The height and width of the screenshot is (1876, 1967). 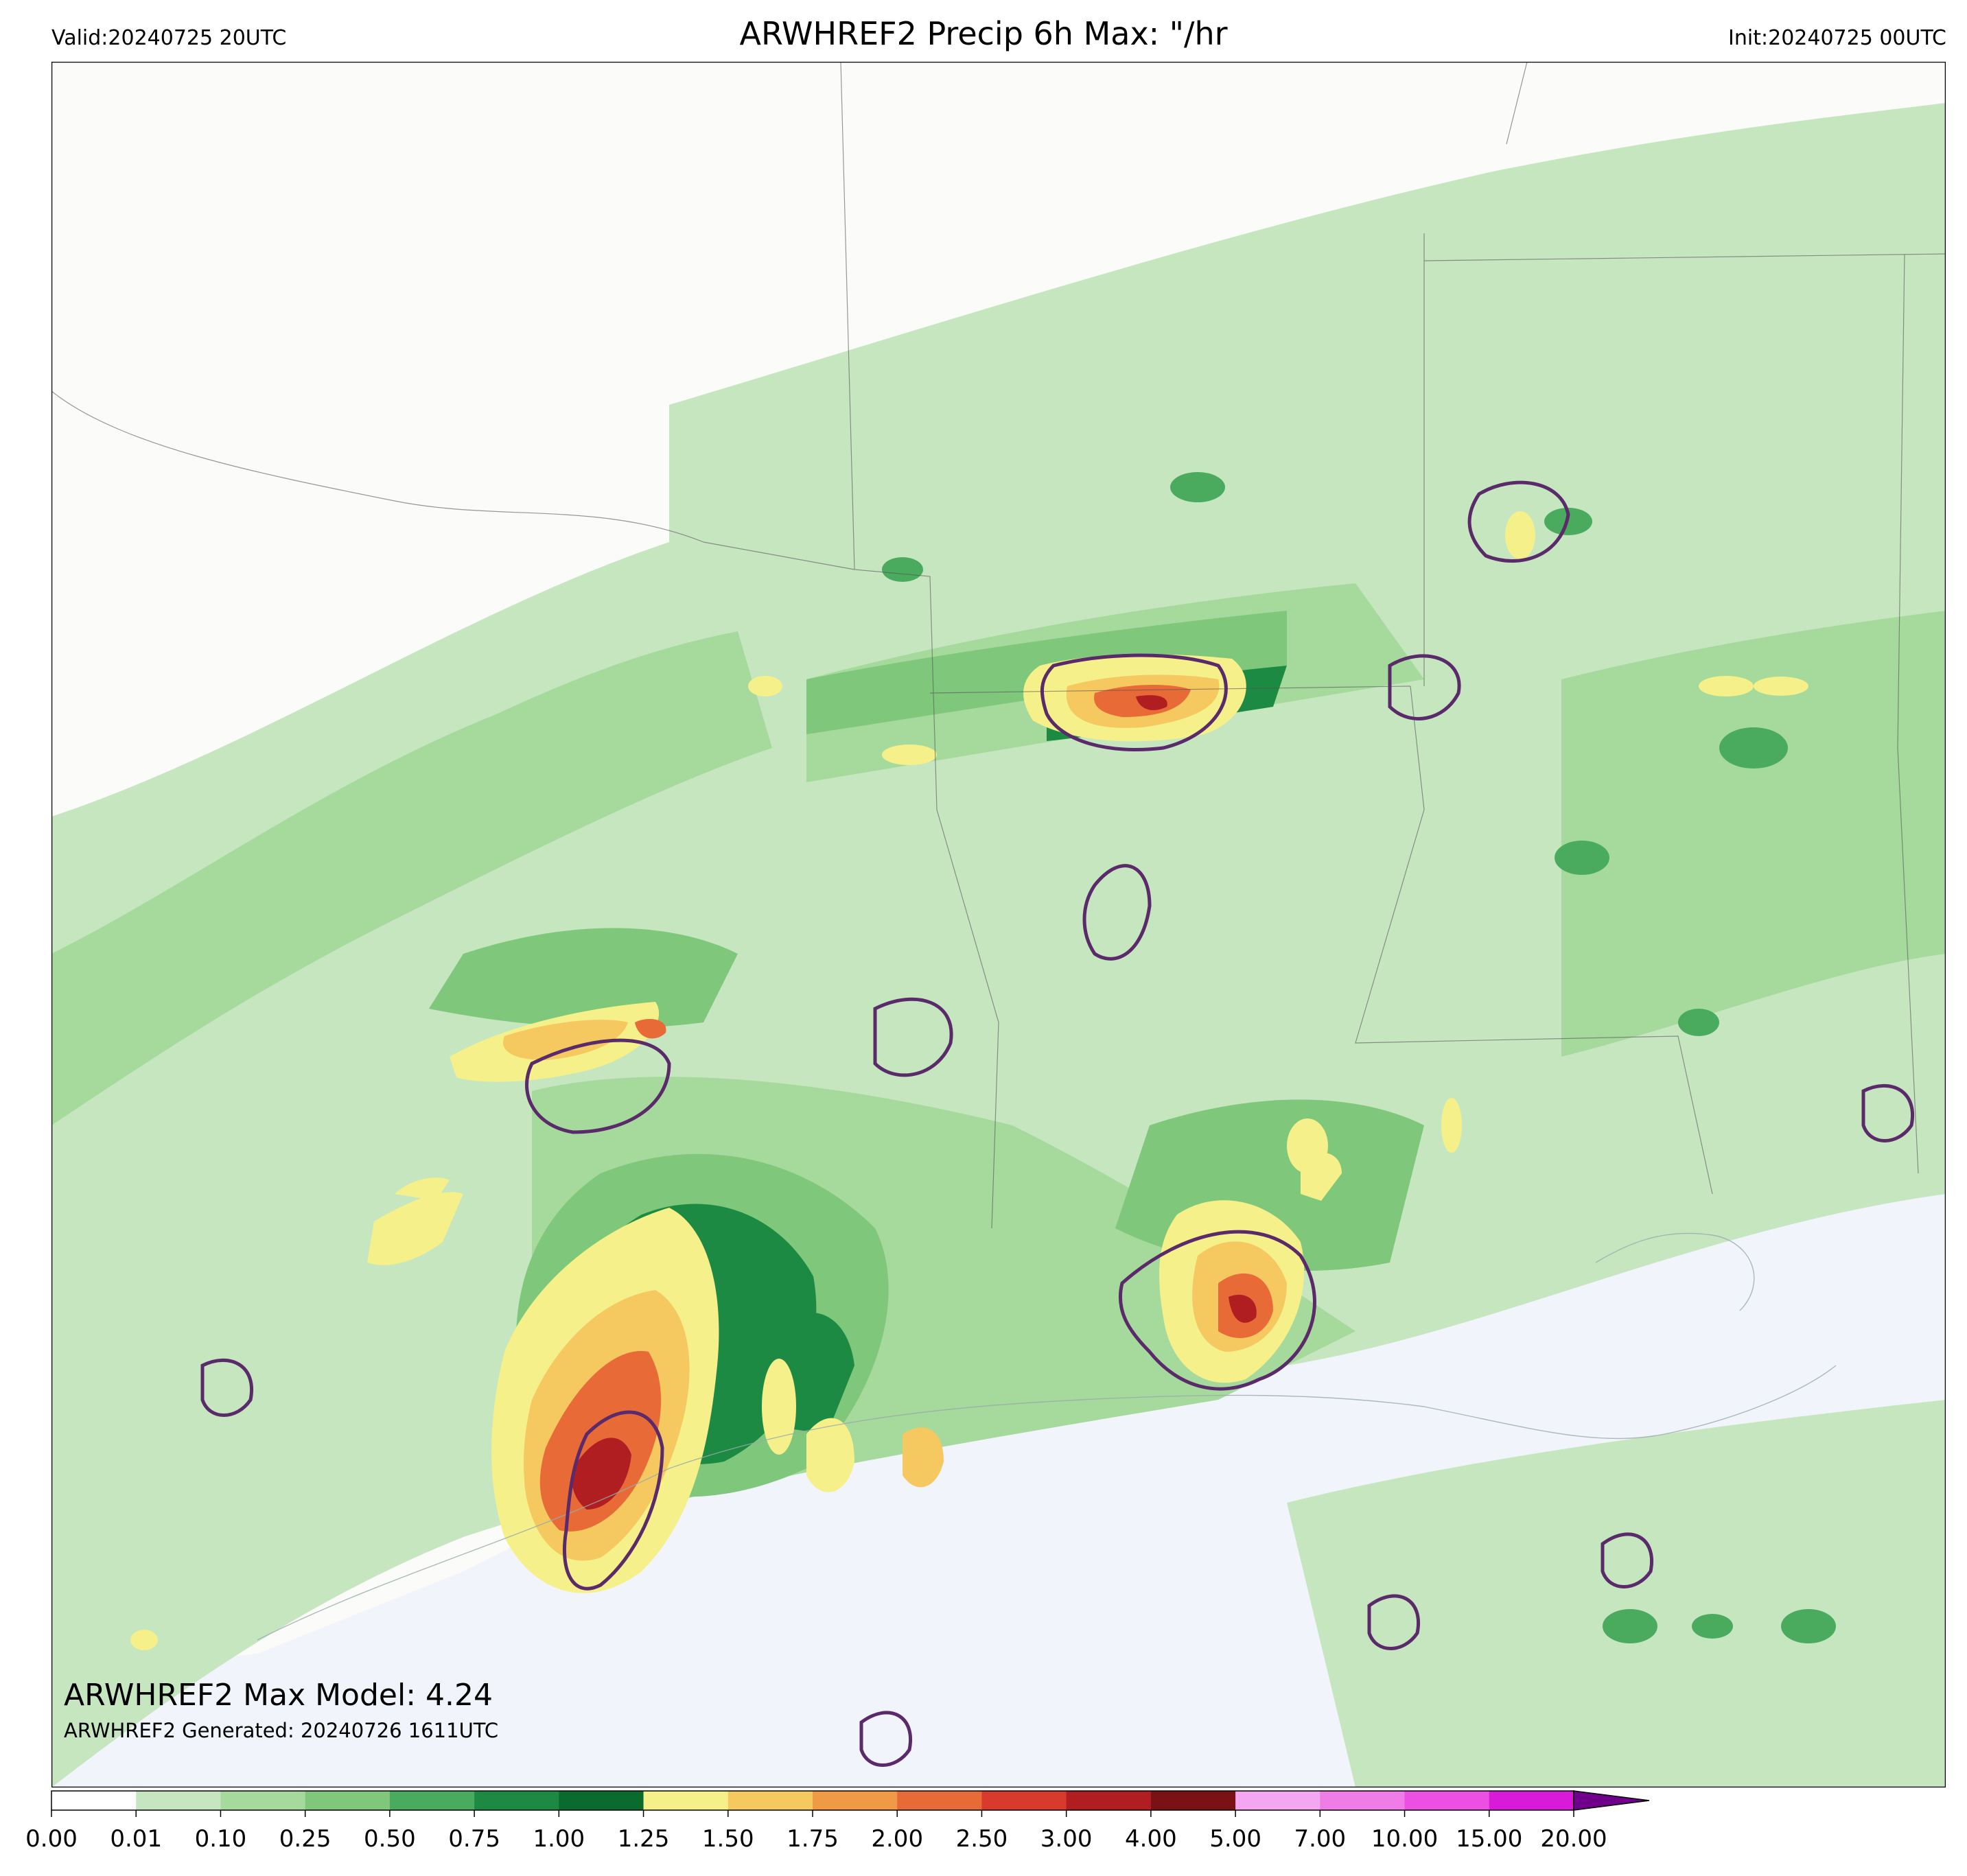 I want to click on colorbar-tick-label: 2.50, so click(x=981, y=1839).